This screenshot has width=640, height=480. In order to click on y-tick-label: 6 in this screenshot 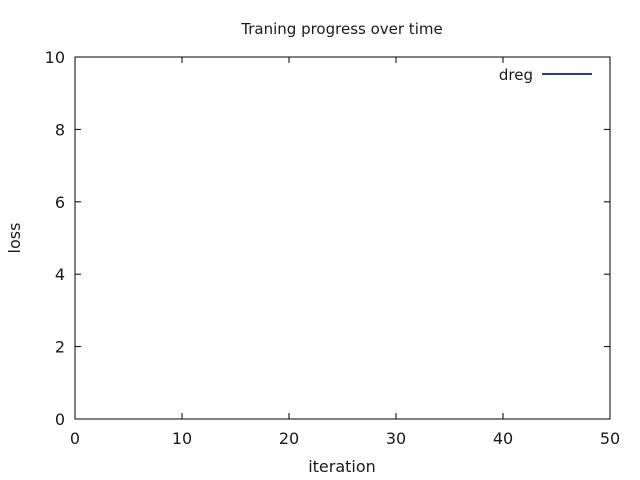, I will do `click(60, 202)`.